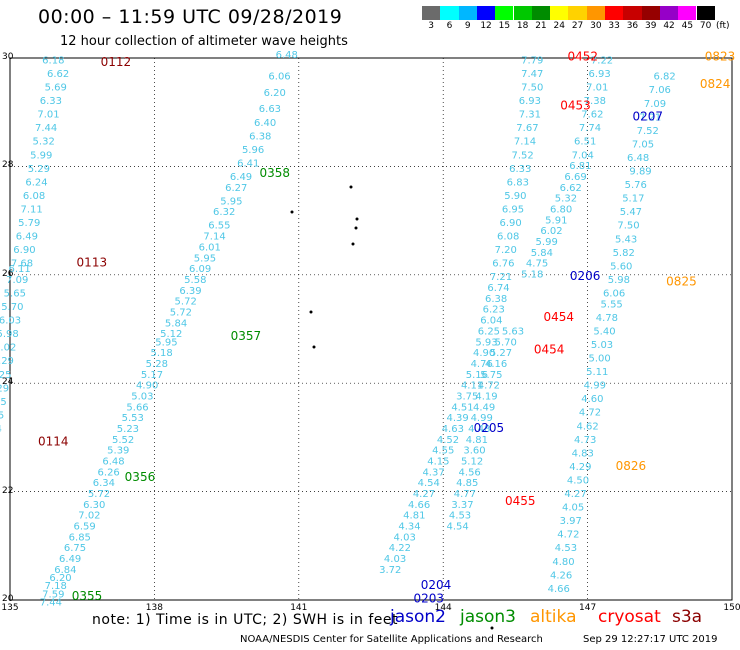 The image size is (740, 650). What do you see at coordinates (195, 280) in the screenshot?
I see `wave-height-value: 5.58` at bounding box center [195, 280].